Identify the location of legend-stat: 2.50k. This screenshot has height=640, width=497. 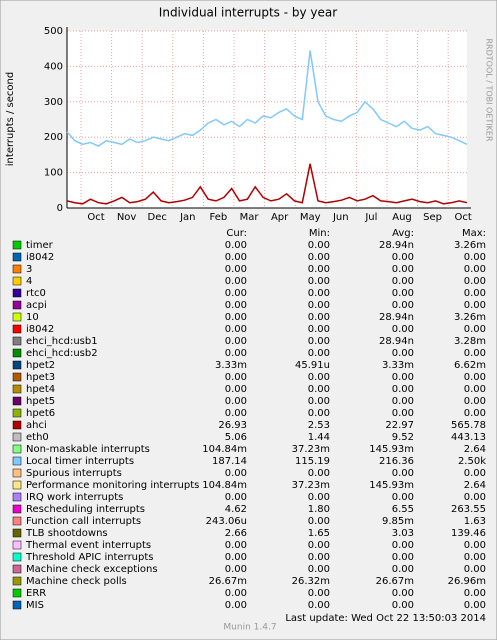
(472, 461).